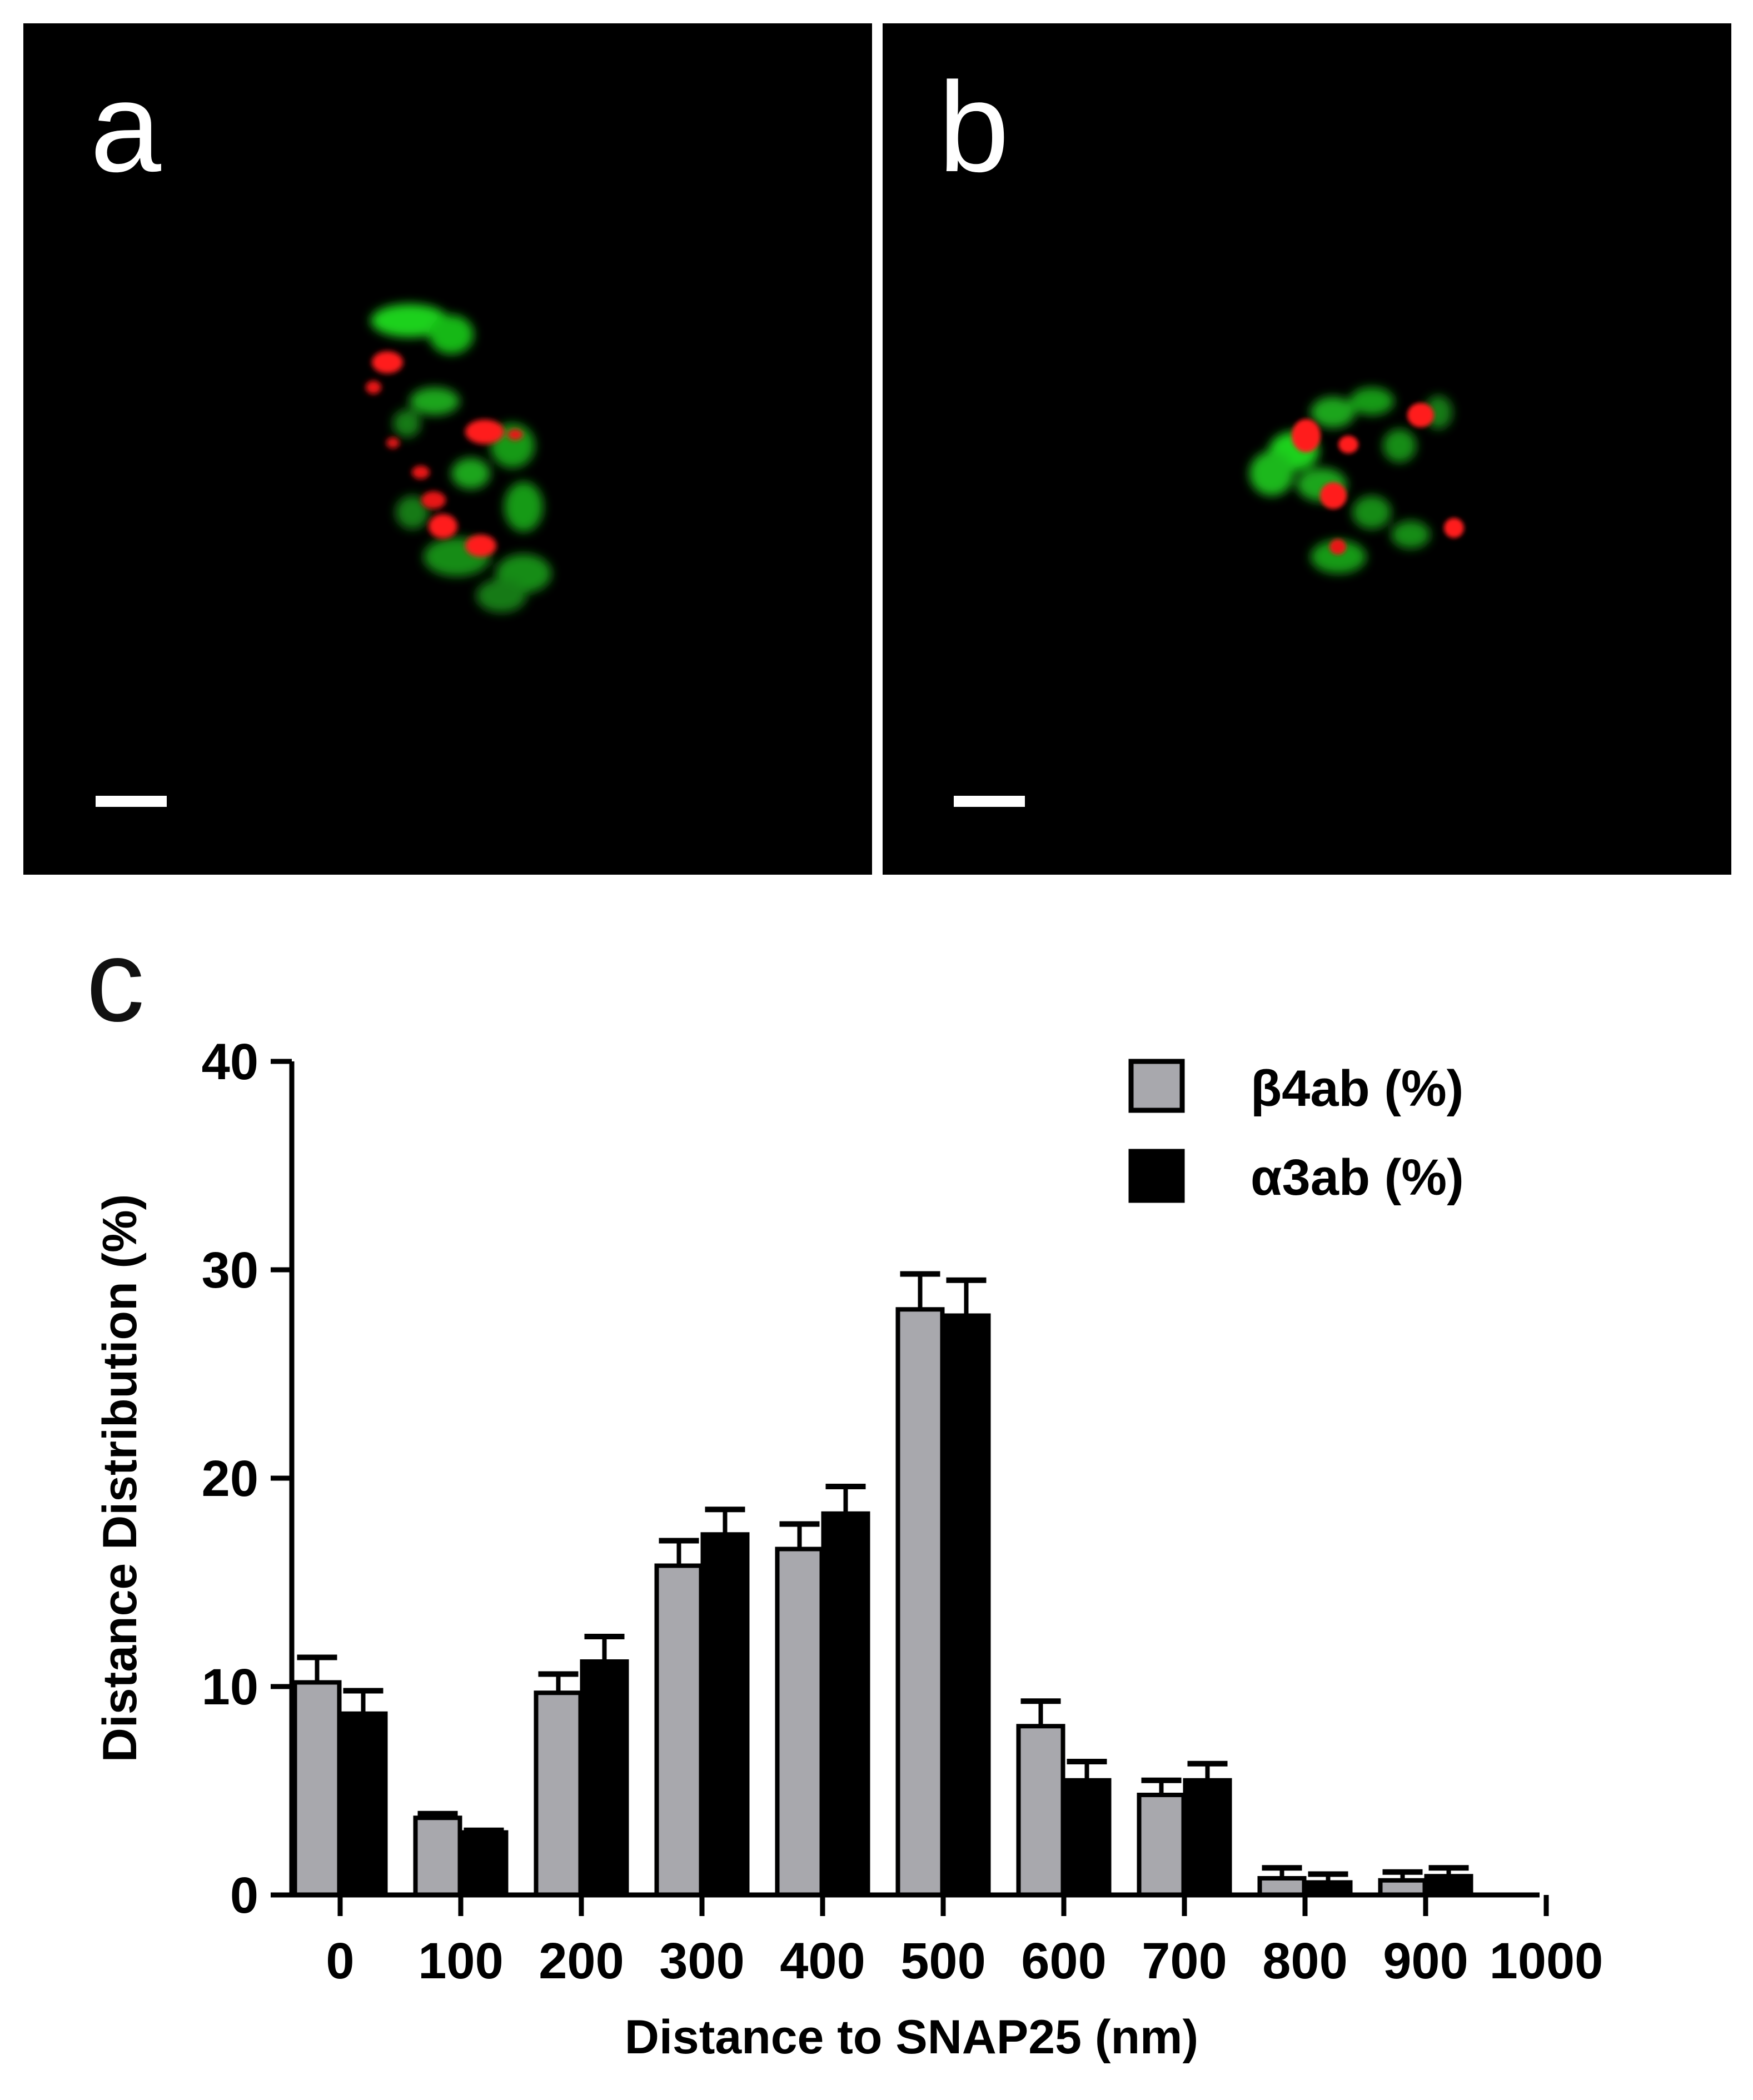 The width and height of the screenshot is (1753, 2100). What do you see at coordinates (120, 1478) in the screenshot?
I see `y-axis-title: Distance Distribution (%)` at bounding box center [120, 1478].